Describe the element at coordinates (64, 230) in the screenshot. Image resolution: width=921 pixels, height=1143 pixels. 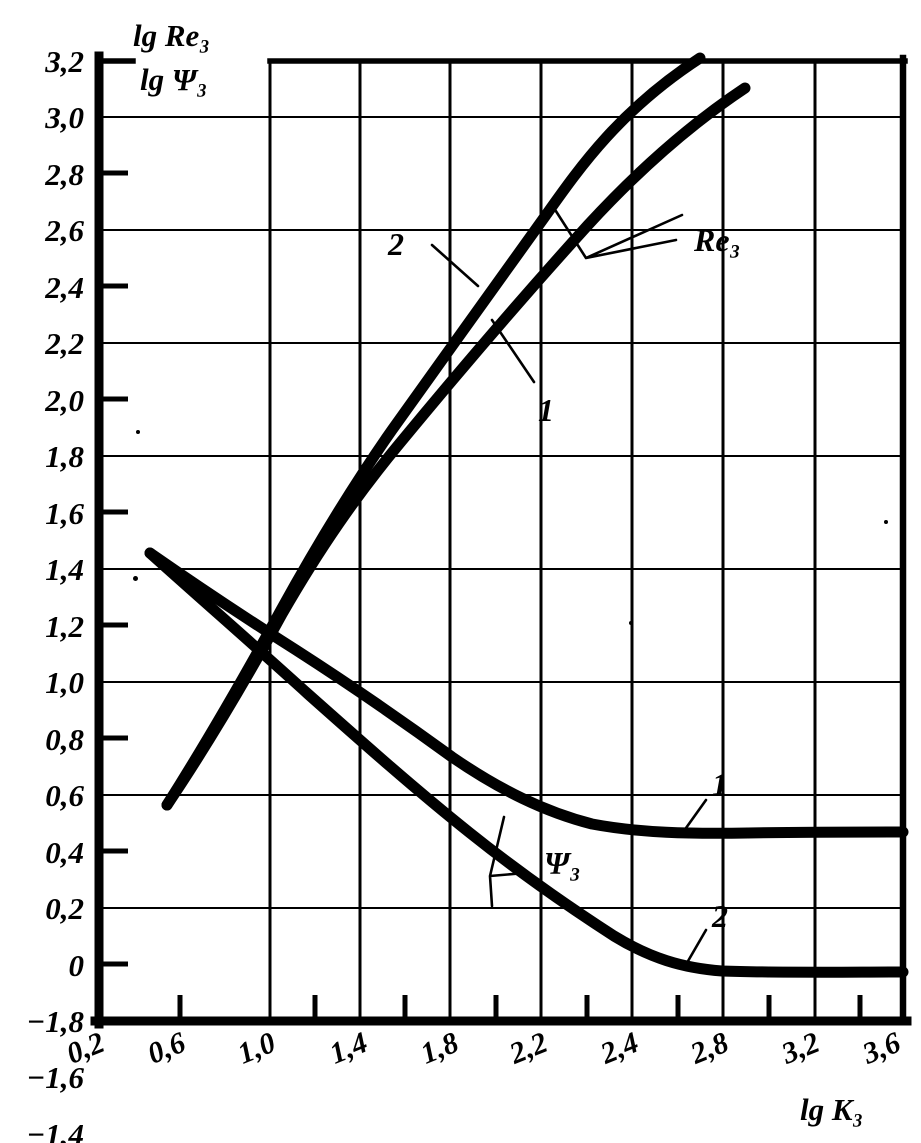
I see `y-tick-label: 2,6` at that location.